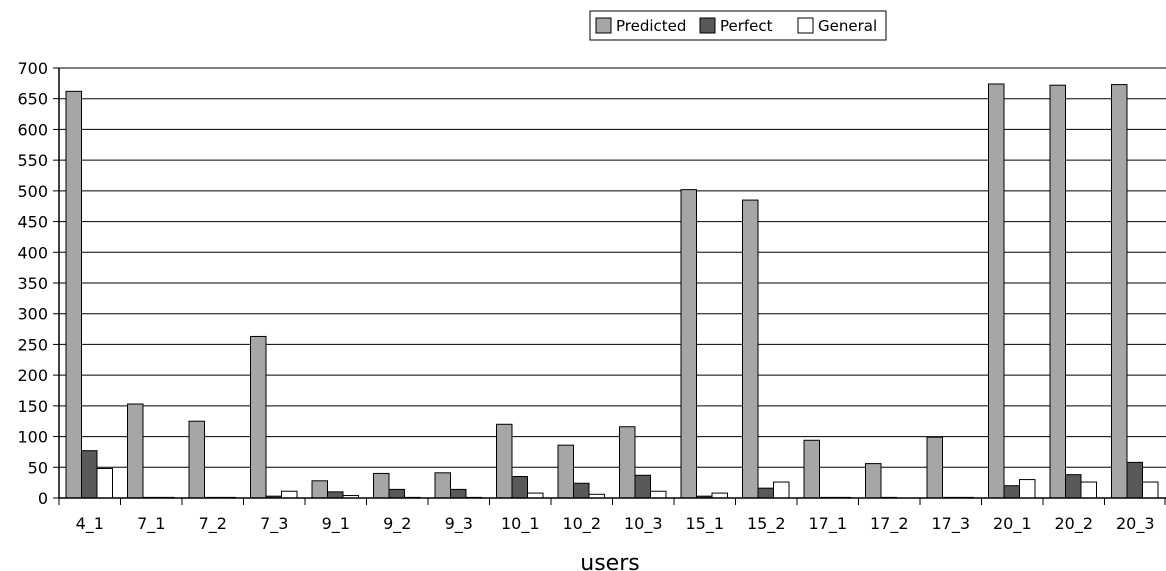  I want to click on y-tick-label: 650, so click(32, 99).